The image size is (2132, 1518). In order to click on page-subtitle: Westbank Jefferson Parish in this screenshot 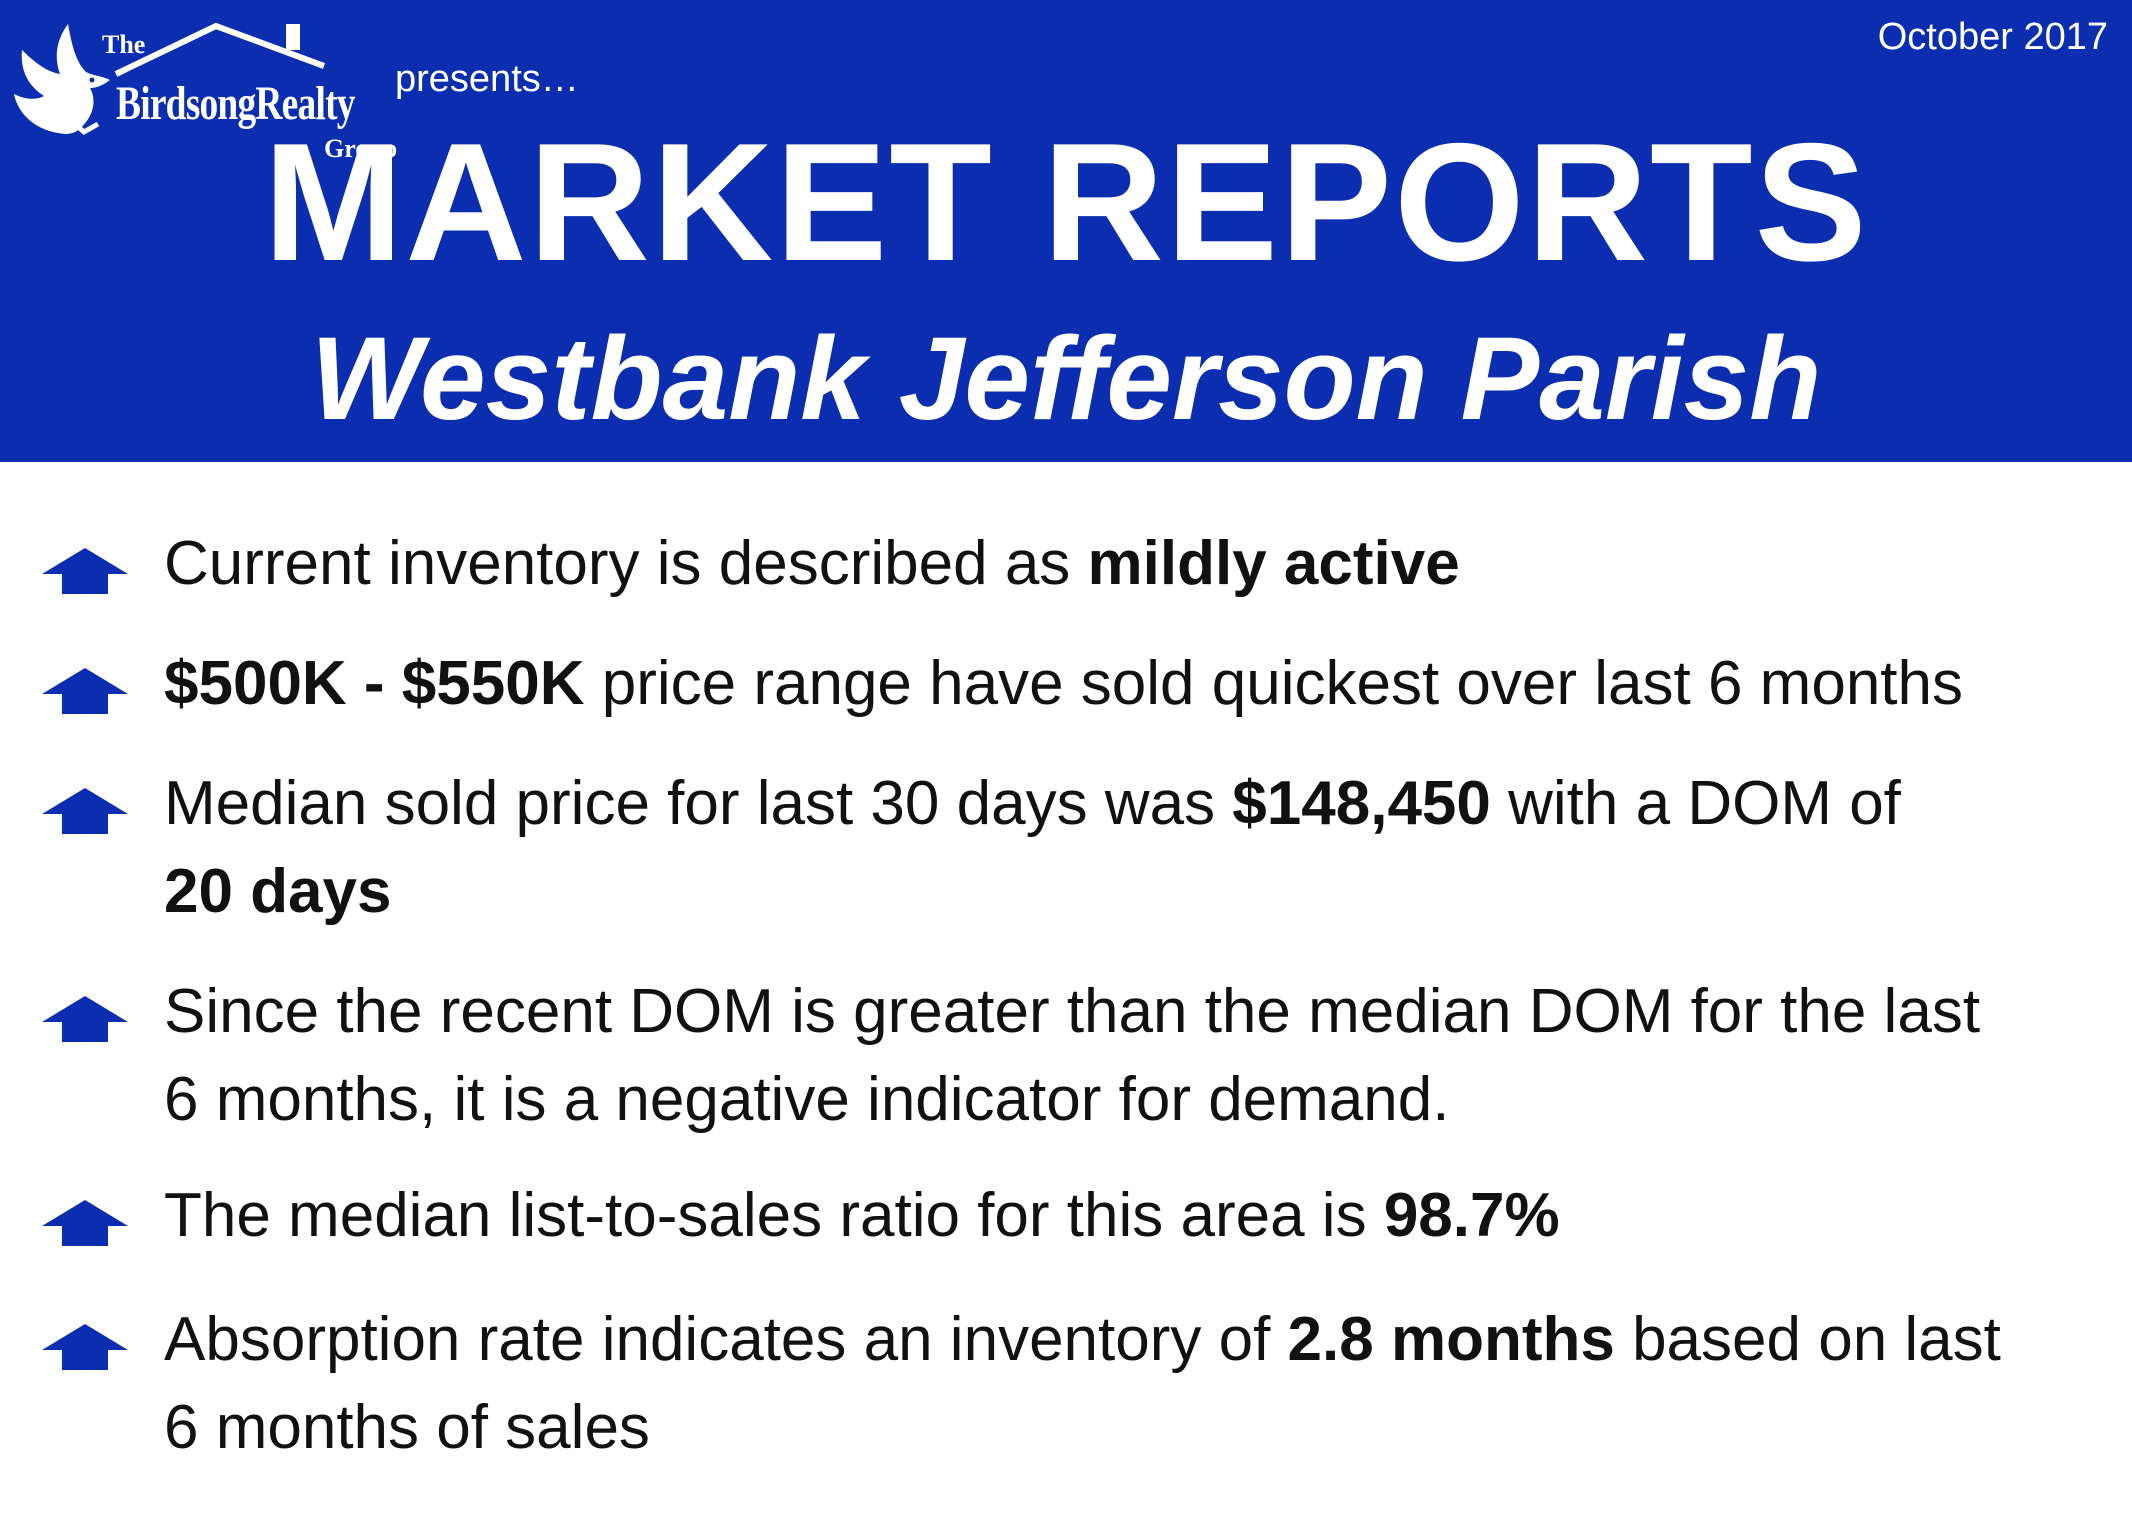, I will do `click(1066, 379)`.